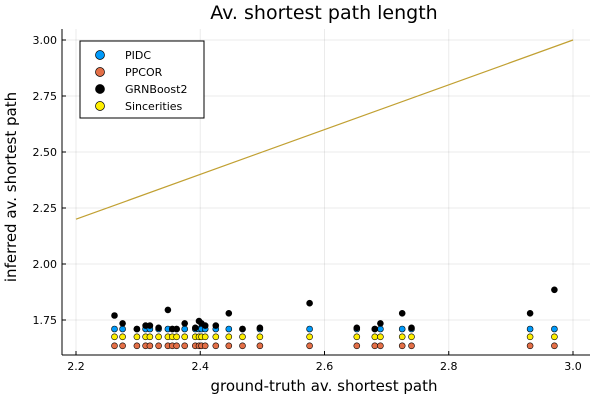  Describe the element at coordinates (573, 366) in the screenshot. I see `x-tick-label-4: 3.0` at that location.